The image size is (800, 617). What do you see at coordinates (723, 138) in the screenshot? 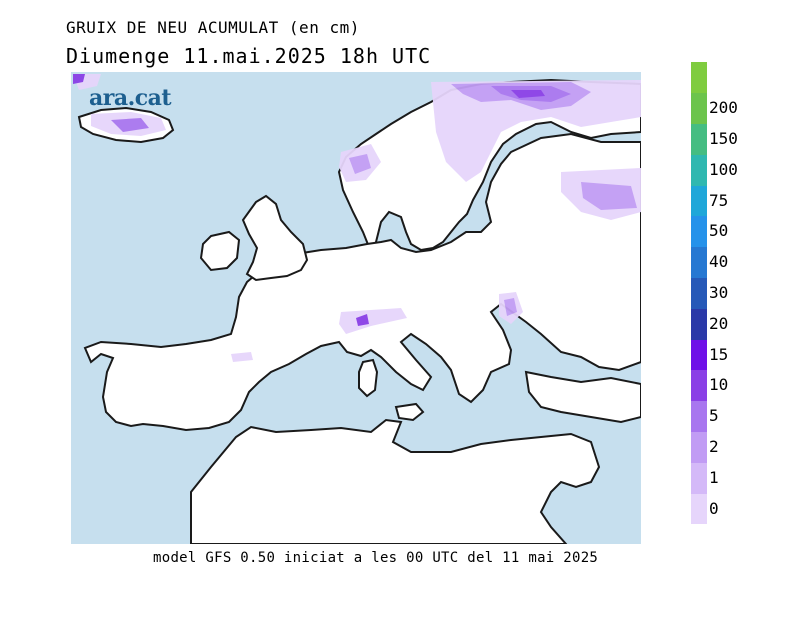
I see `colorbar-label: 150` at bounding box center [723, 138].